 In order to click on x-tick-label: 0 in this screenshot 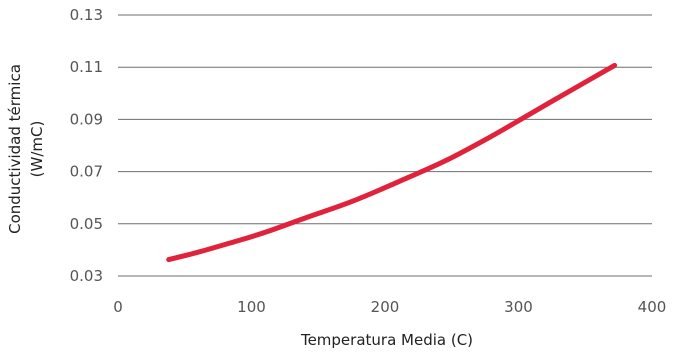, I will do `click(118, 307)`.